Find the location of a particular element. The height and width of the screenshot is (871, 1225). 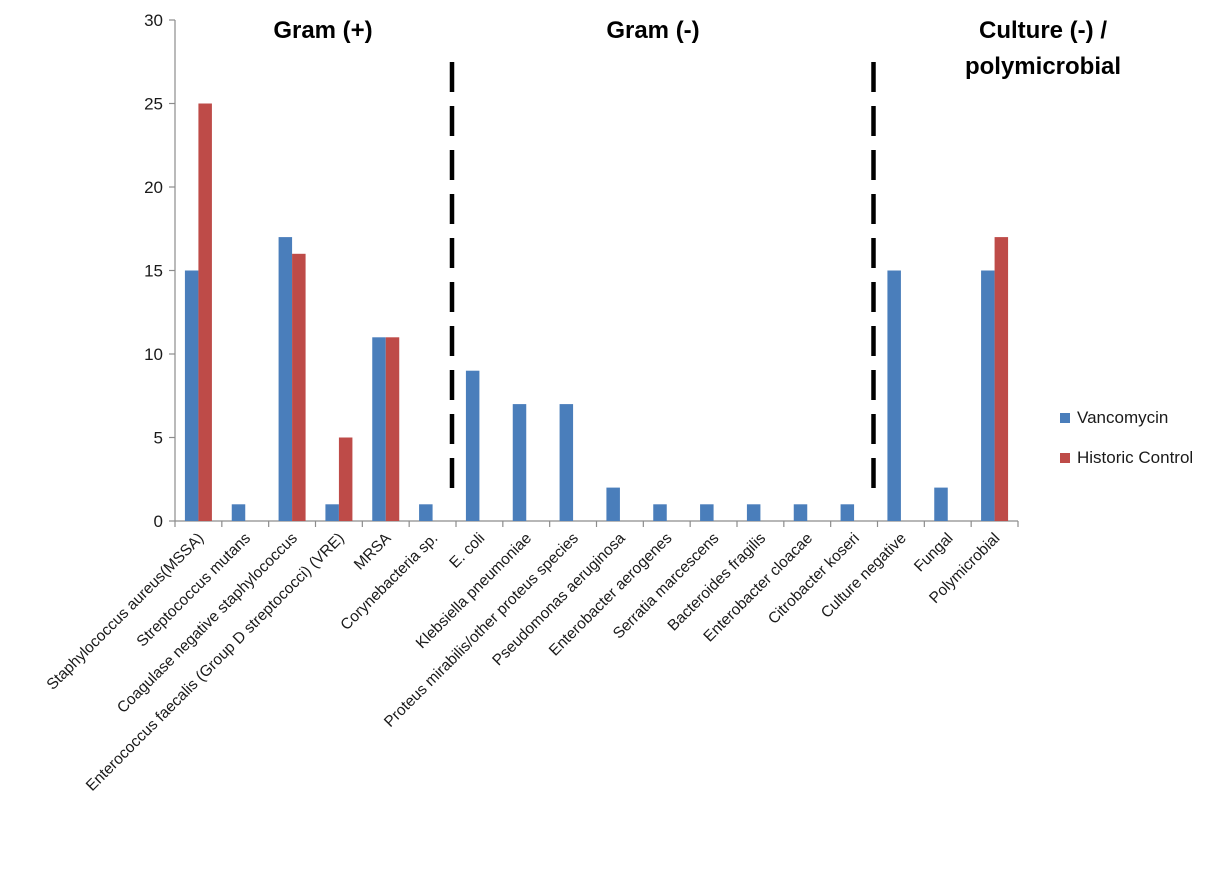

y-tick-label: 25 is located at coordinates (153, 104).